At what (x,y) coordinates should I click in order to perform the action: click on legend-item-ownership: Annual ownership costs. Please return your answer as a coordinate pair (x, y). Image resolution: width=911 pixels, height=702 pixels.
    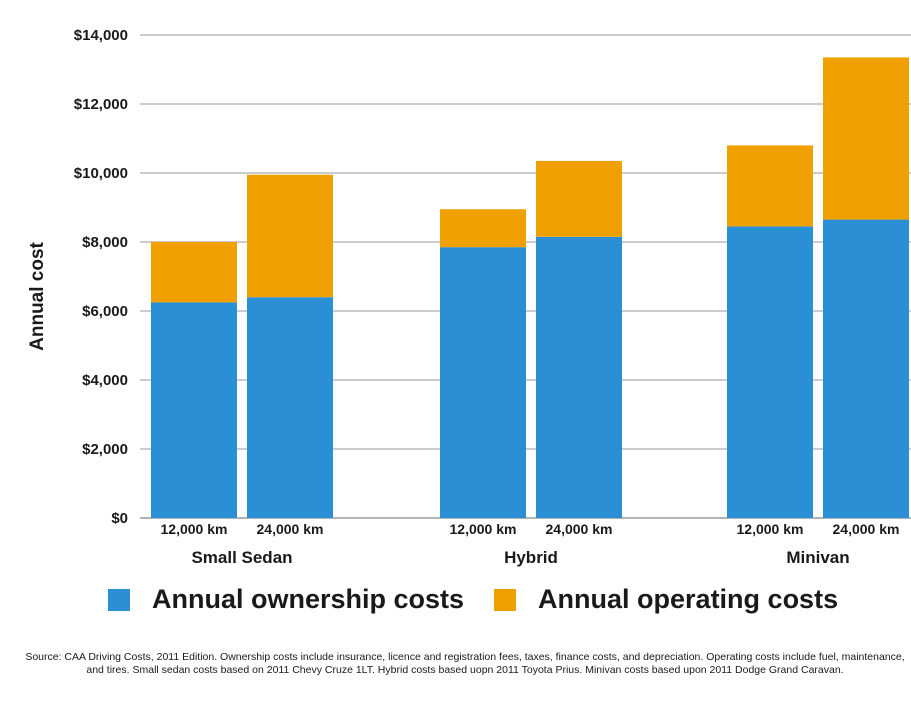
    Looking at the image, I should click on (286, 599).